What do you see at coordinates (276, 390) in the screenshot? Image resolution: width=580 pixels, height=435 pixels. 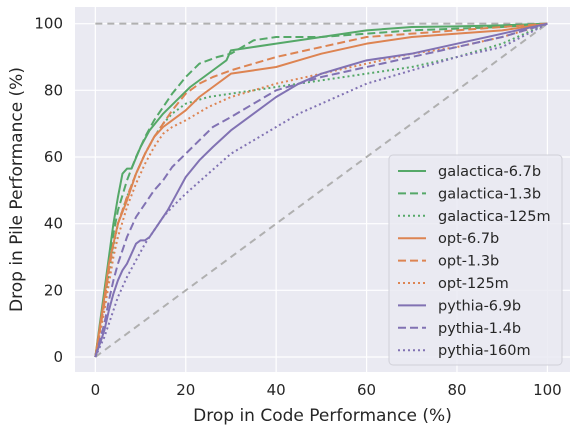 I see `x-tick-label: 40` at bounding box center [276, 390].